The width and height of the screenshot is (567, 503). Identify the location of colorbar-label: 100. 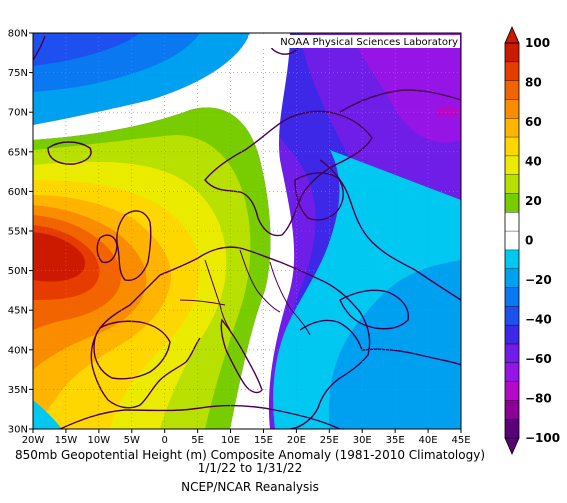
(537, 43).